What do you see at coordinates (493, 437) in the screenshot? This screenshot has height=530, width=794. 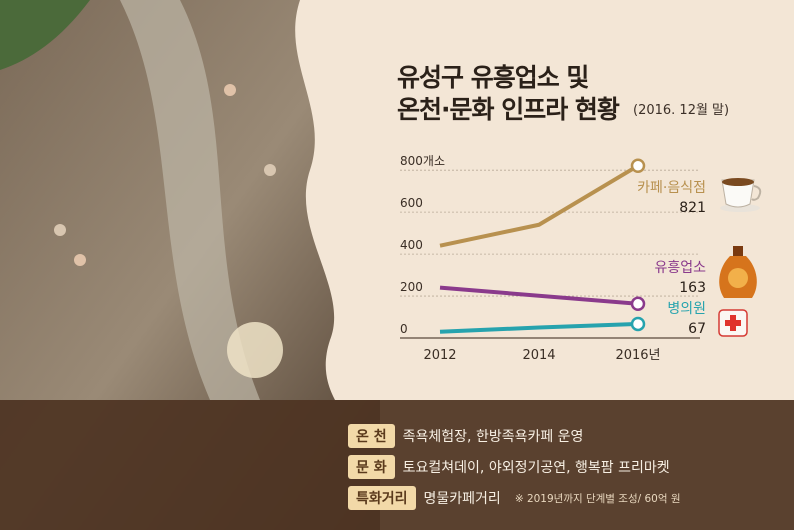 I see `row-text-hotspring: 족욕체험장, 한방족욕카페 운영` at bounding box center [493, 437].